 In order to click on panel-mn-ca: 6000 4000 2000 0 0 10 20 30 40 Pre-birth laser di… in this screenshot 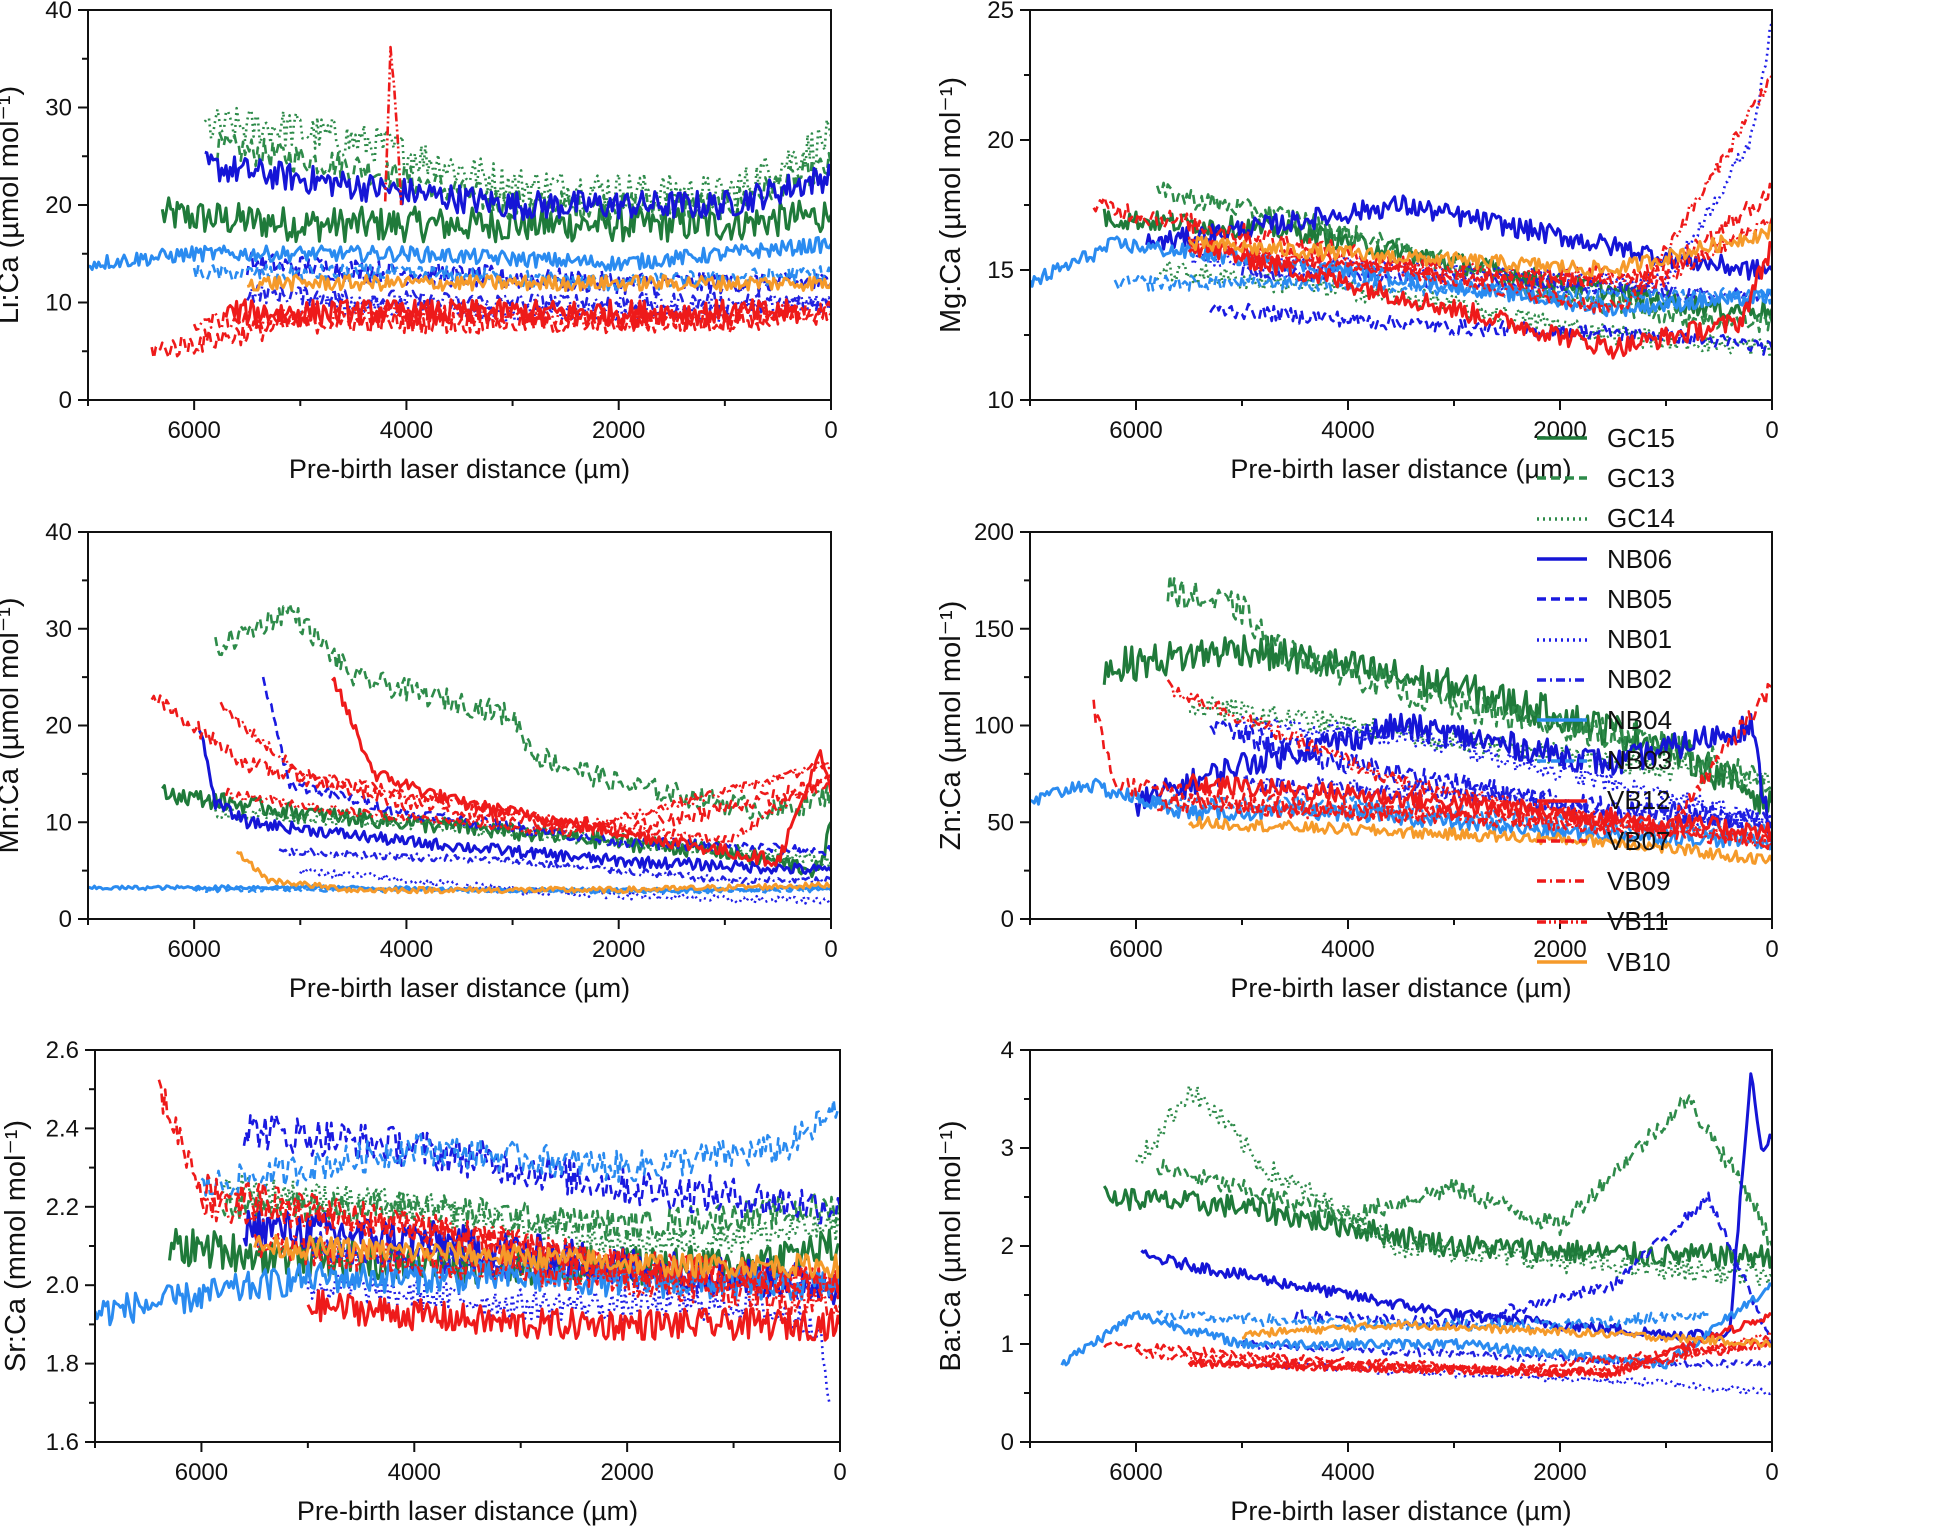, I will do `click(419, 761)`.